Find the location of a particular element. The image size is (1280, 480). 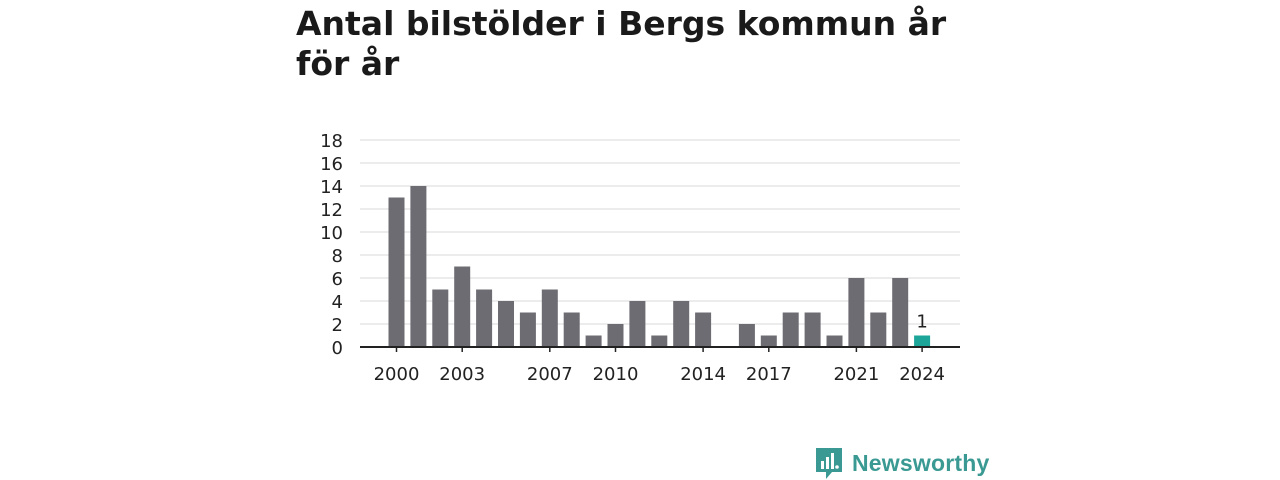

bar-2021 is located at coordinates (856, 312).